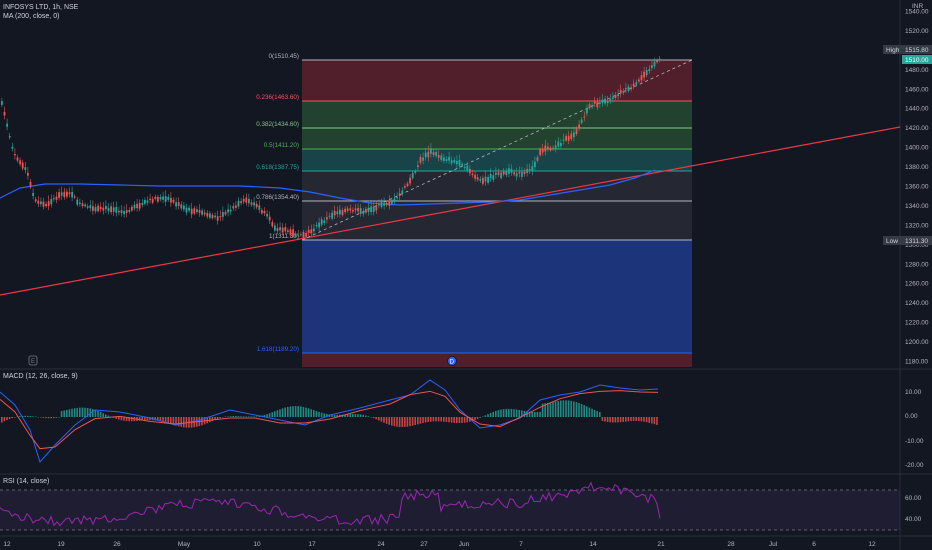  I want to click on macd-line, so click(329, 421).